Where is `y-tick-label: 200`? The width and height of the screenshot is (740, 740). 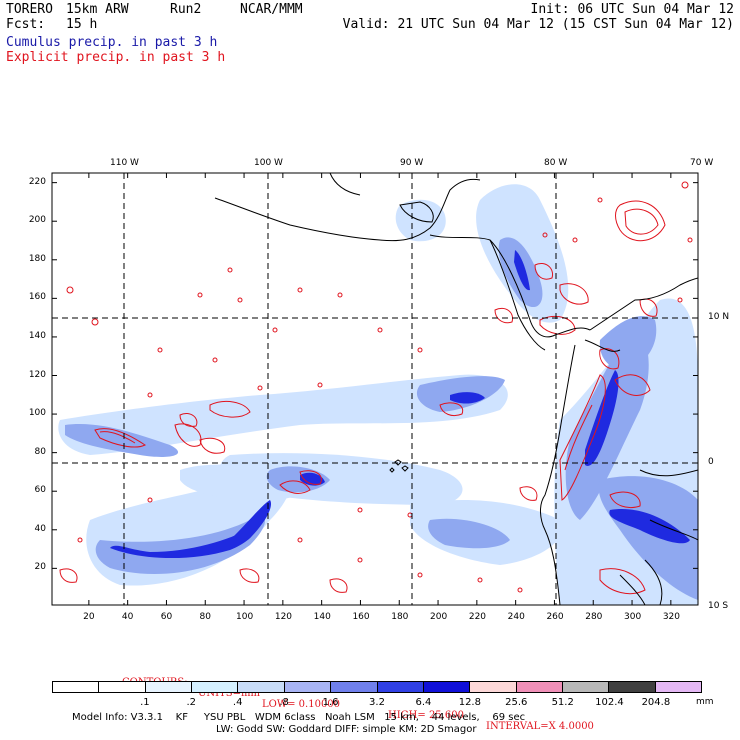
y-tick-label: 200 is located at coordinates (37, 220).